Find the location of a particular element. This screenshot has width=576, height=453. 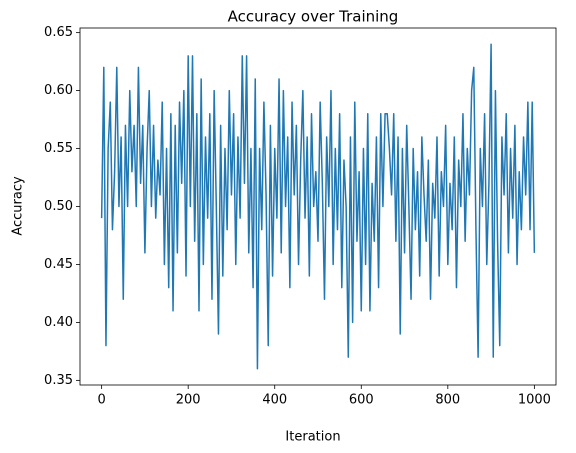

x-tick-label: 0 is located at coordinates (101, 400).